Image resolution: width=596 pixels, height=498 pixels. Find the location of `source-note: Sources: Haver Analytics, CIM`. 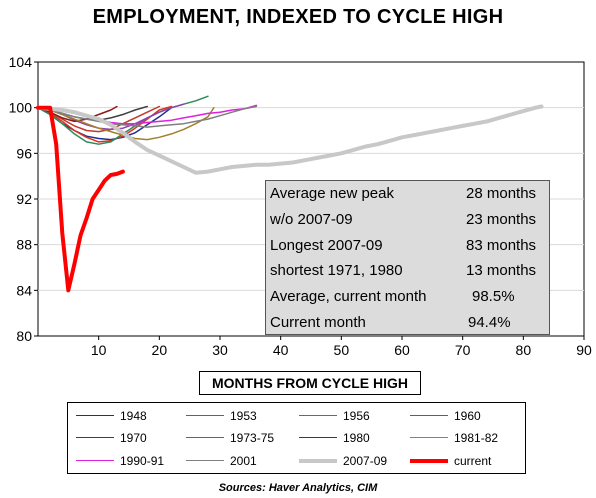

source-note: Sources: Haver Analytics, CIM is located at coordinates (298, 488).